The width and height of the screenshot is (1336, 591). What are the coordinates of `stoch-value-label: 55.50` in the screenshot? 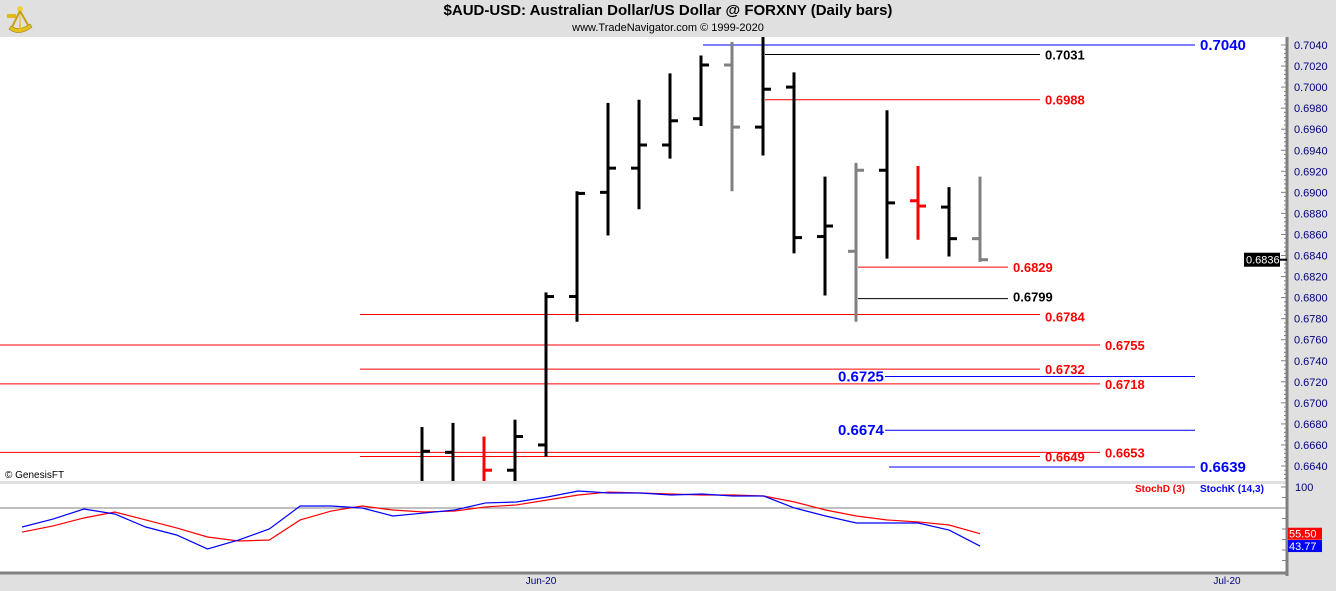 It's located at (1303, 535).